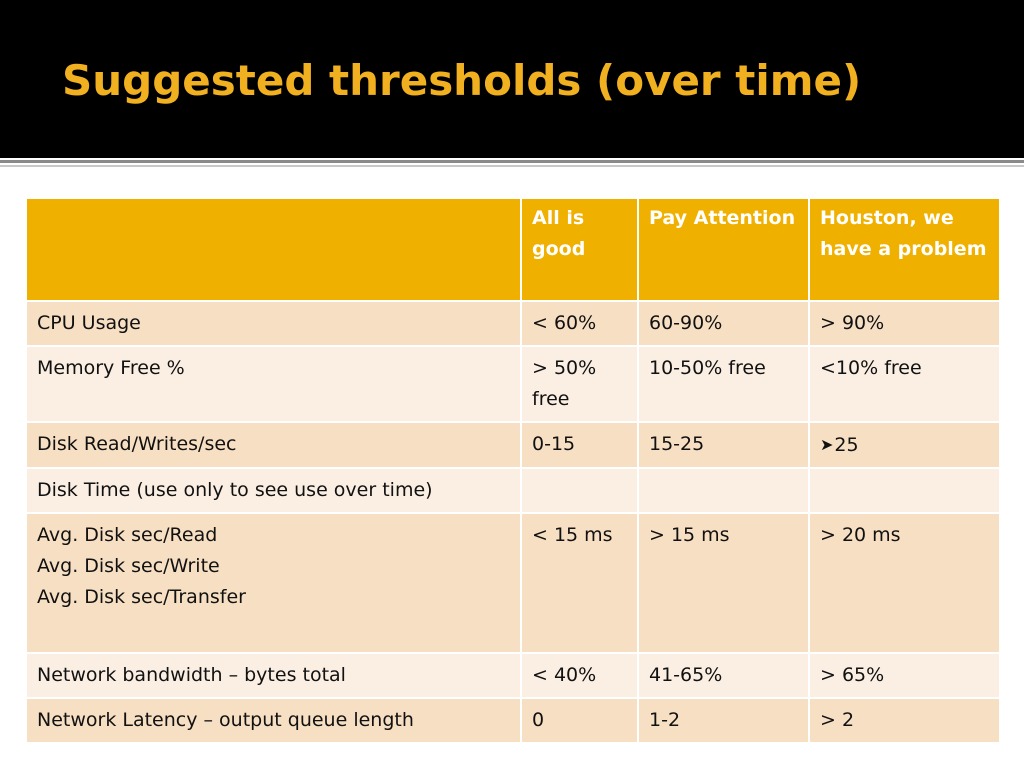 This screenshot has width=1024, height=768. Describe the element at coordinates (904, 445) in the screenshot. I see `problem-cell: ➤25` at that location.